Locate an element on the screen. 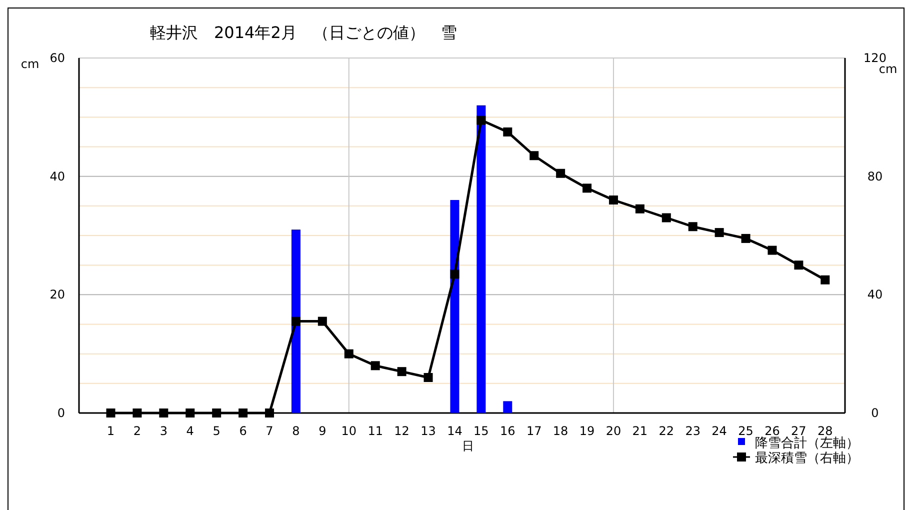  legend-label: 最深積雪（右軸） is located at coordinates (807, 458).